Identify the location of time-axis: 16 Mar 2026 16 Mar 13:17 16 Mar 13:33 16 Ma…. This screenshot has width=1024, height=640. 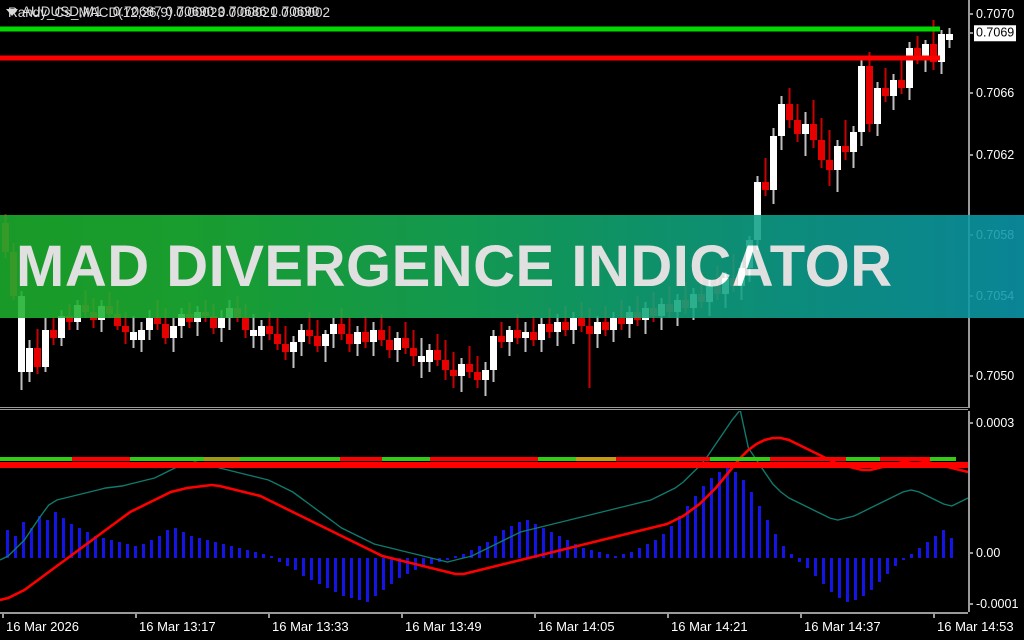
(512, 626).